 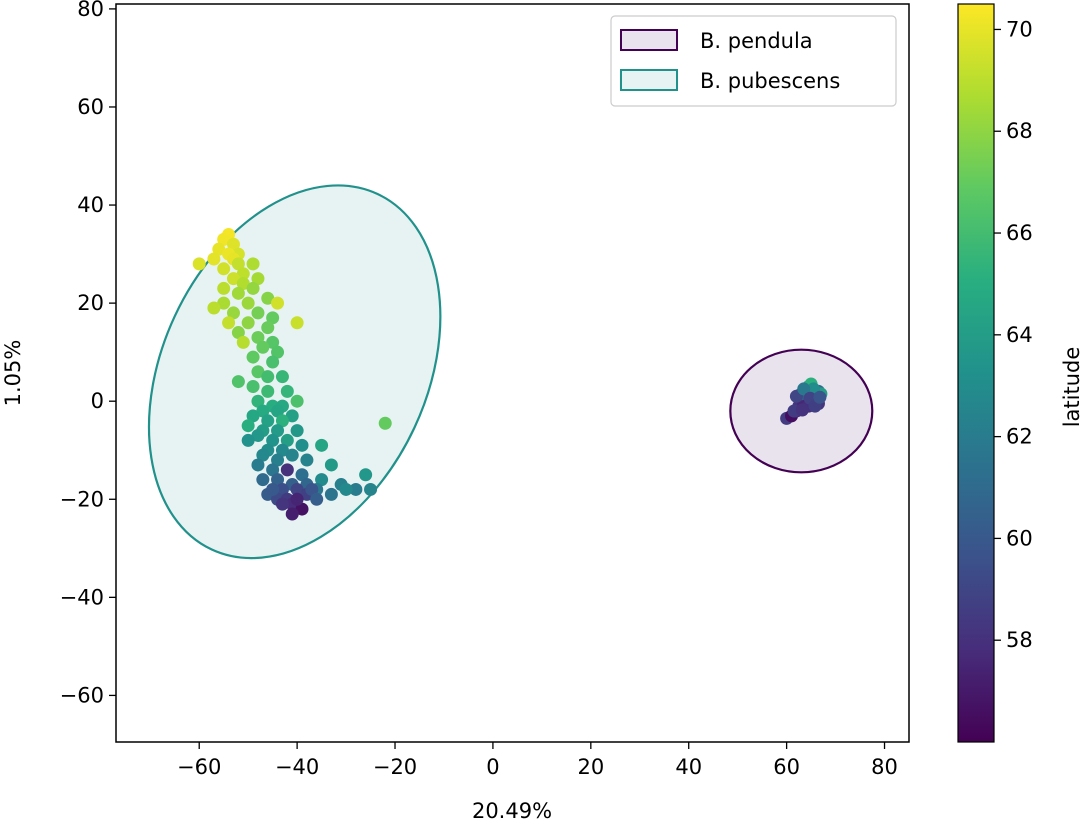 I want to click on legend-swatch-b-pendula, so click(x=649, y=40).